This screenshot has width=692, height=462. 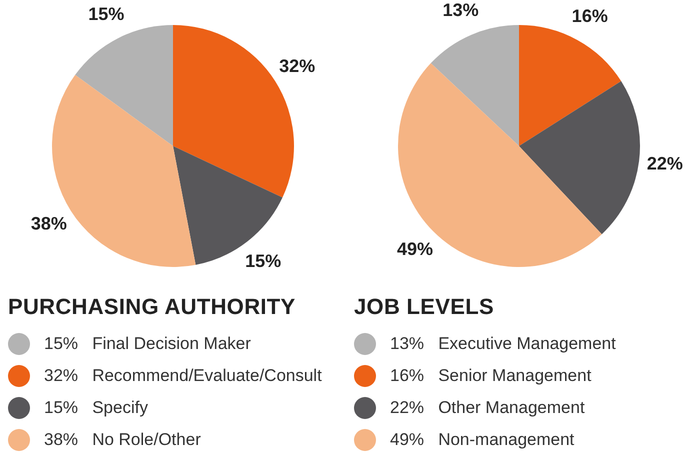 I want to click on text: JOB LEVELS, so click(x=424, y=307).